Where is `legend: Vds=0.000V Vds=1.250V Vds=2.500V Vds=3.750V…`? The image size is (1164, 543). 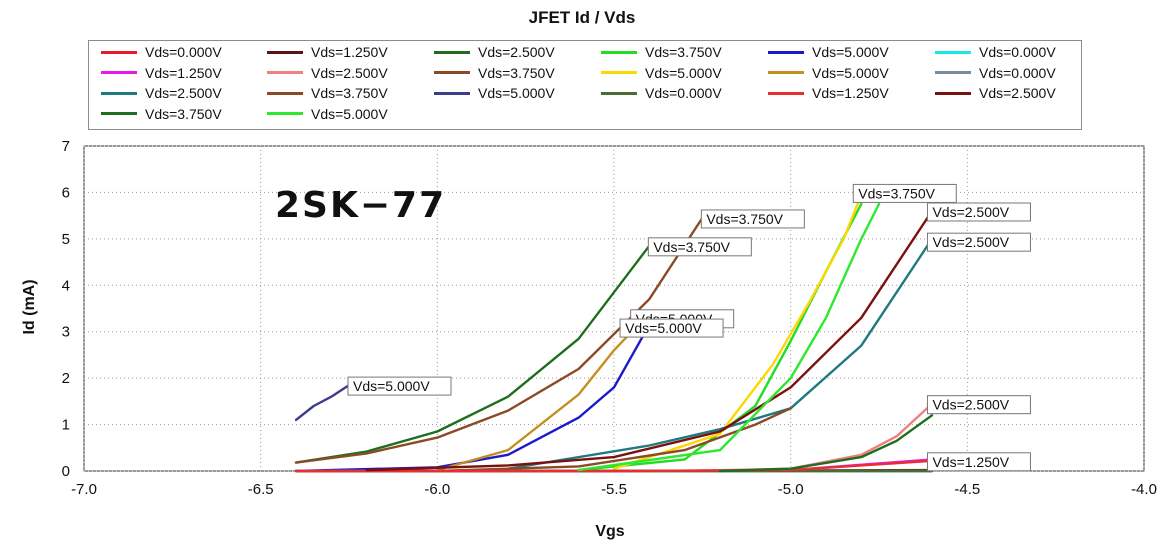
legend: Vds=0.000V Vds=1.250V Vds=2.500V Vds=3.750V… is located at coordinates (585, 85).